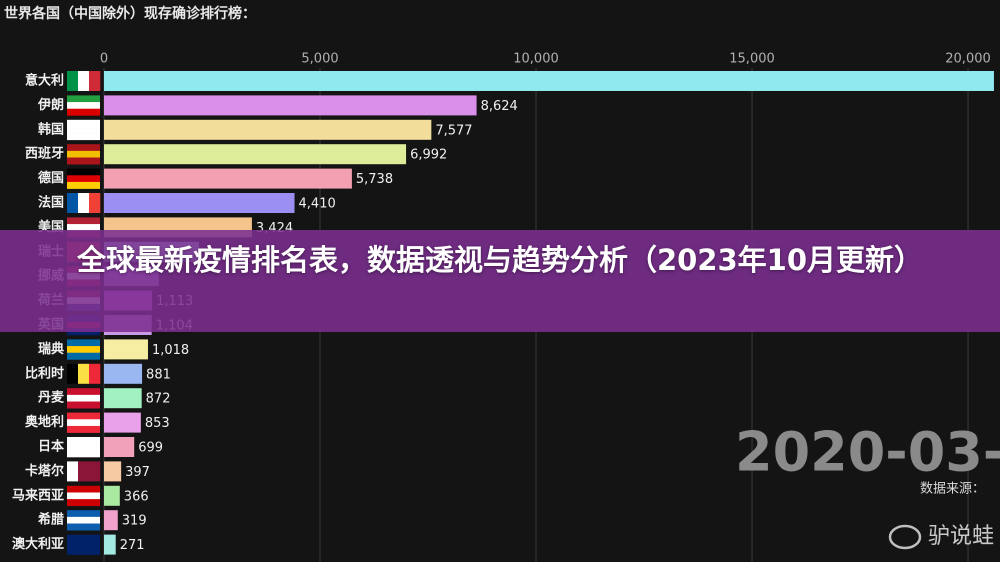  I want to click on y-tick-label: 伊朗, so click(50, 105).